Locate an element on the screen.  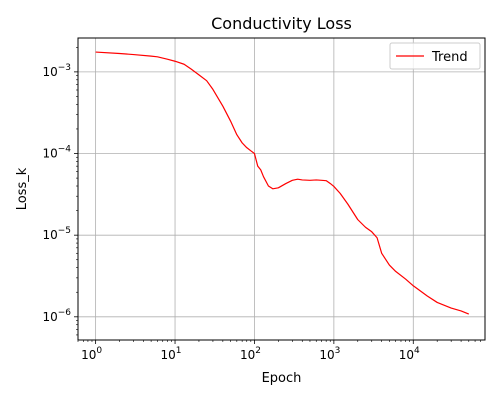
x-axis-label: Epoch is located at coordinates (282, 378).